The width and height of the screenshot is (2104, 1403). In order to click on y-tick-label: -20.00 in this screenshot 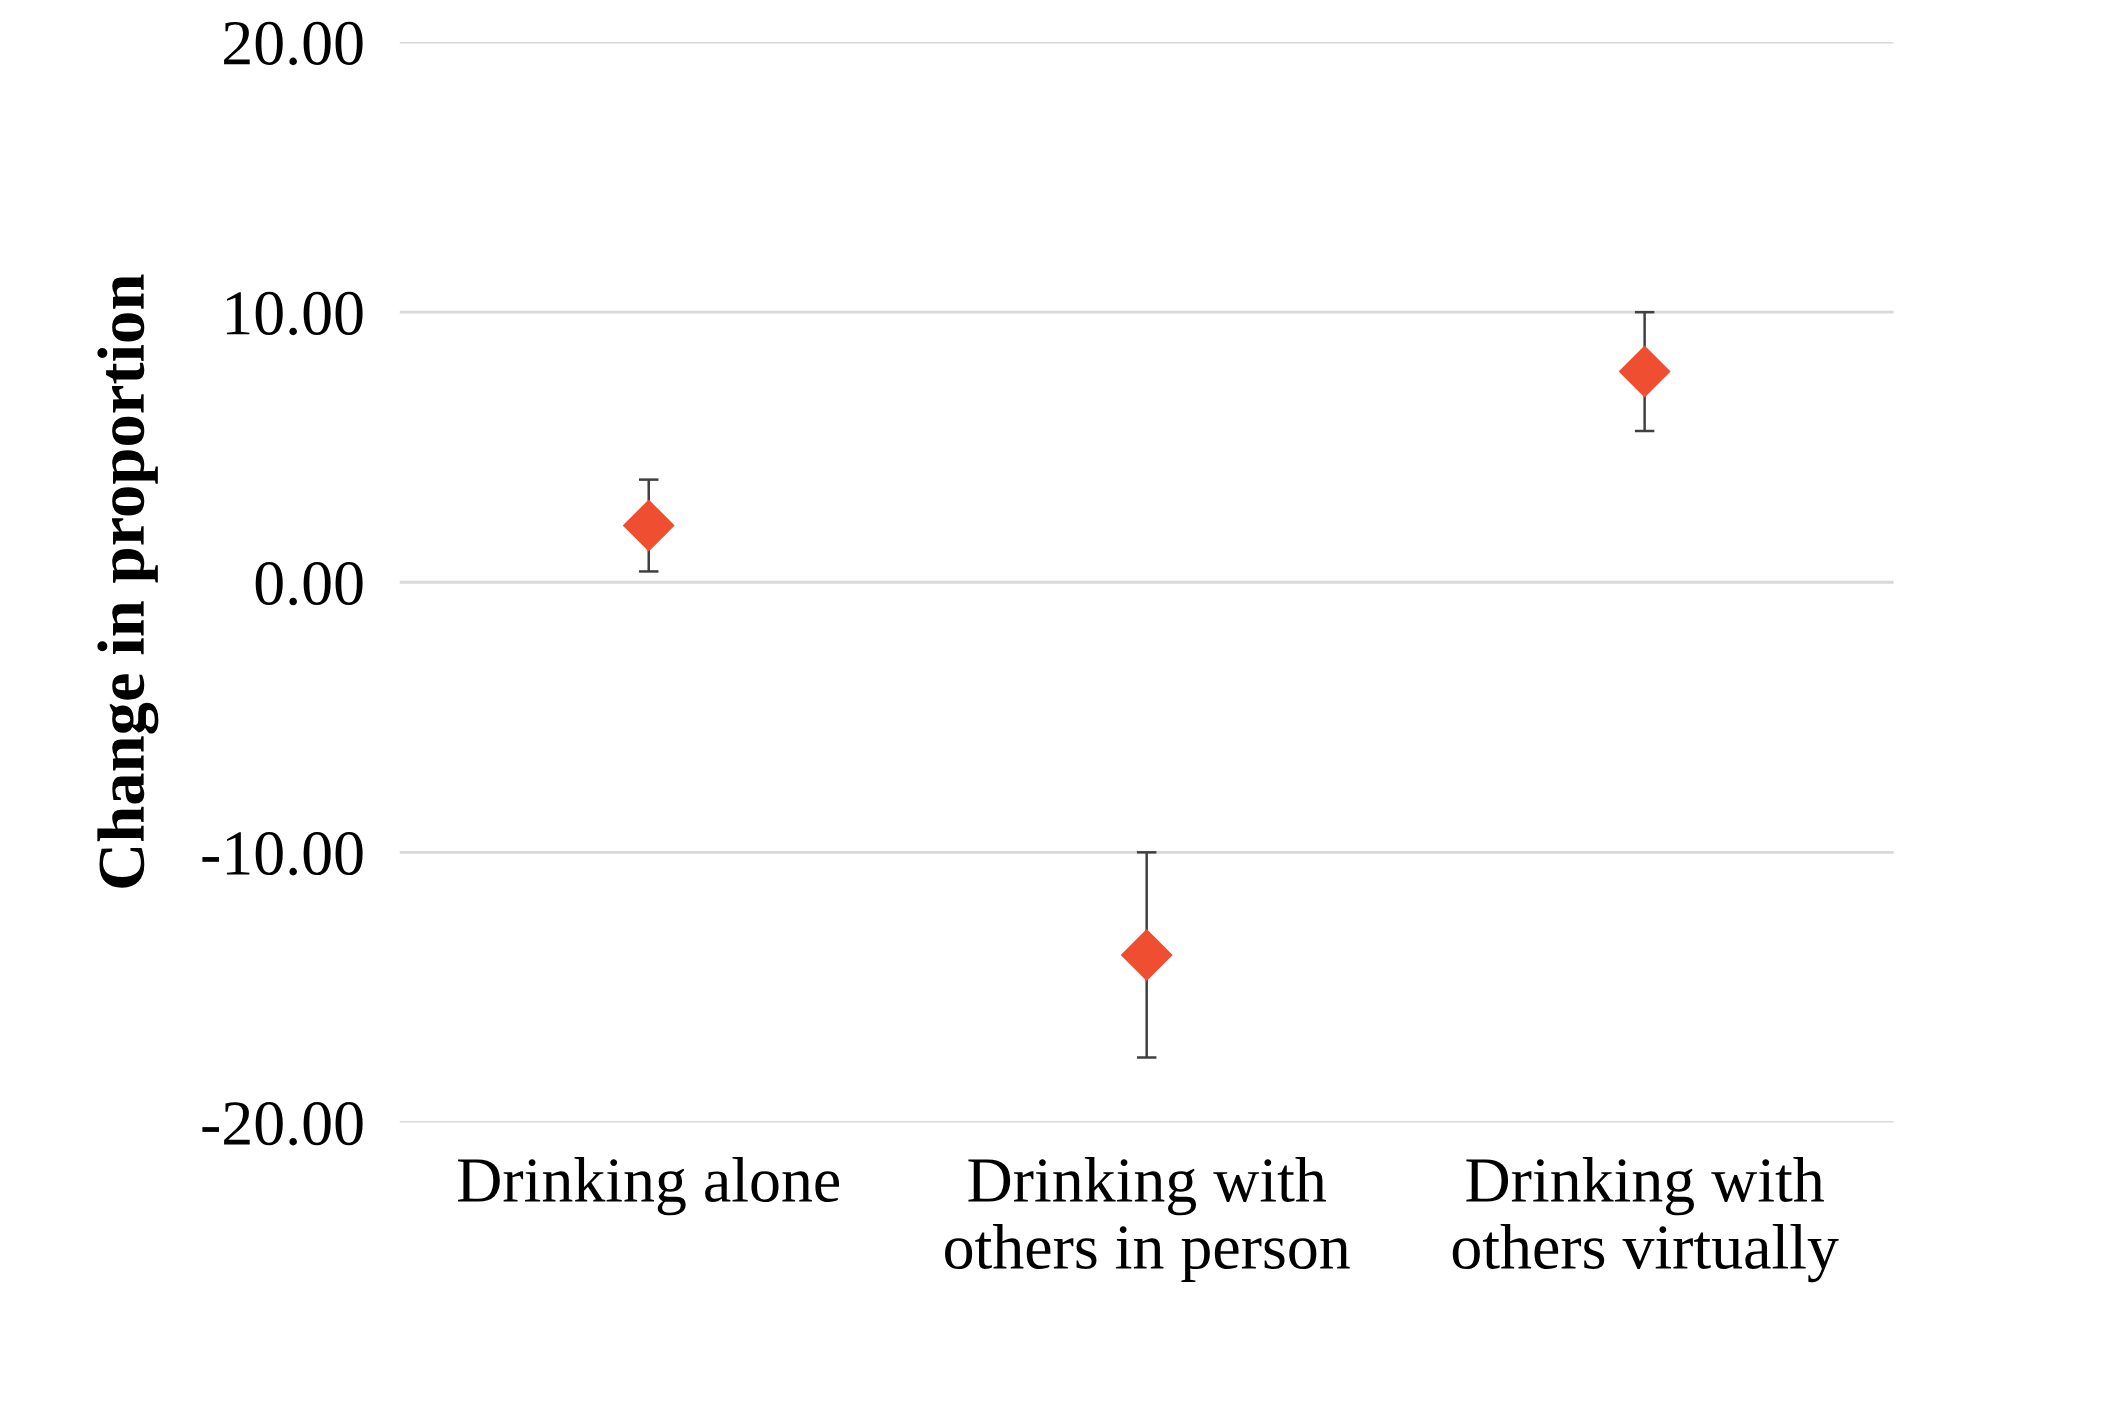, I will do `click(282, 1124)`.